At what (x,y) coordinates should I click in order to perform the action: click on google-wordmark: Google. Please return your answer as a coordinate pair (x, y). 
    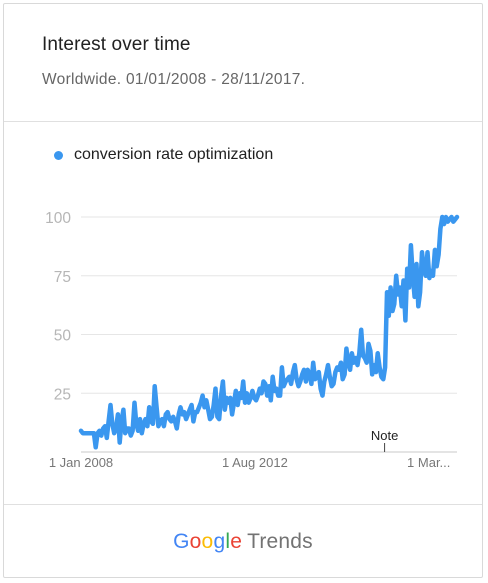
    Looking at the image, I should click on (208, 541).